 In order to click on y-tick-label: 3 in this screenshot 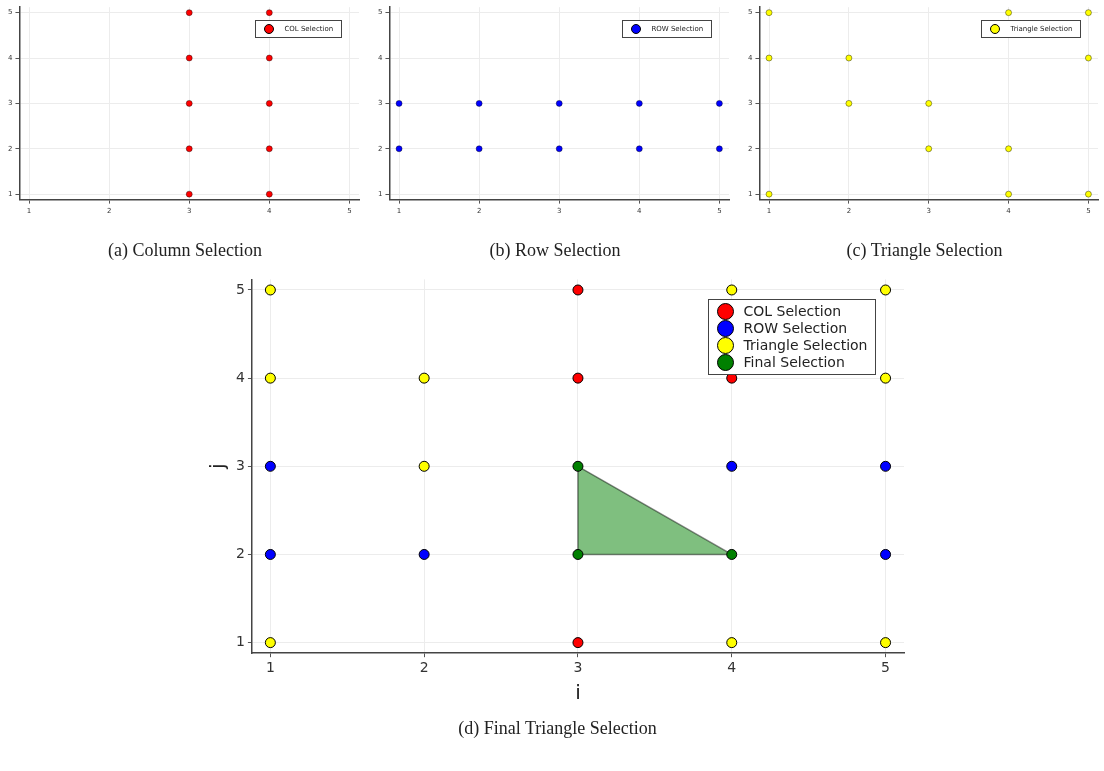, I will do `click(240, 464)`.